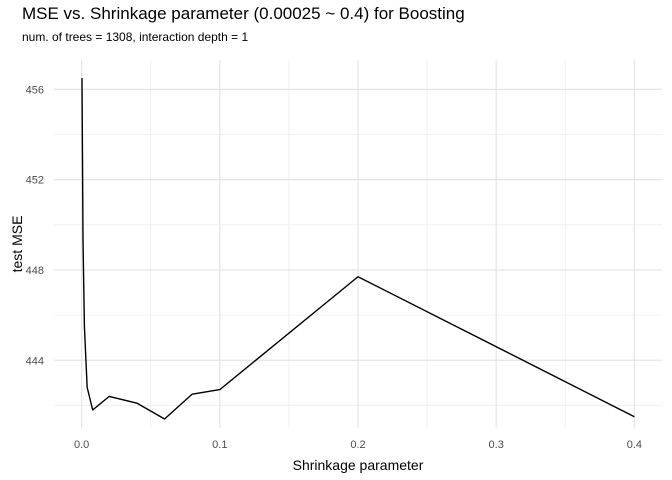 This screenshot has height=480, width=672. Describe the element at coordinates (35, 361) in the screenshot. I see `y-tick-label: 444` at that location.